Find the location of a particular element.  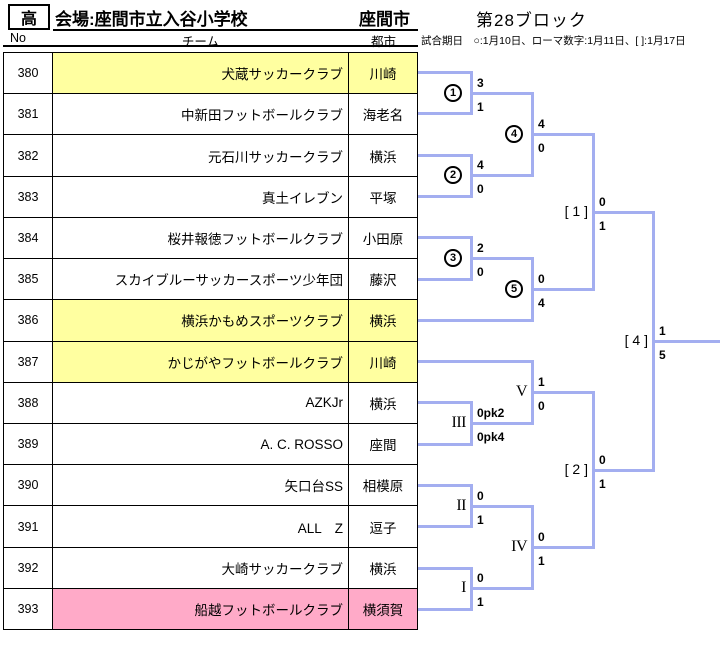

match-label-circle-1: 1 is located at coordinates (453, 93).